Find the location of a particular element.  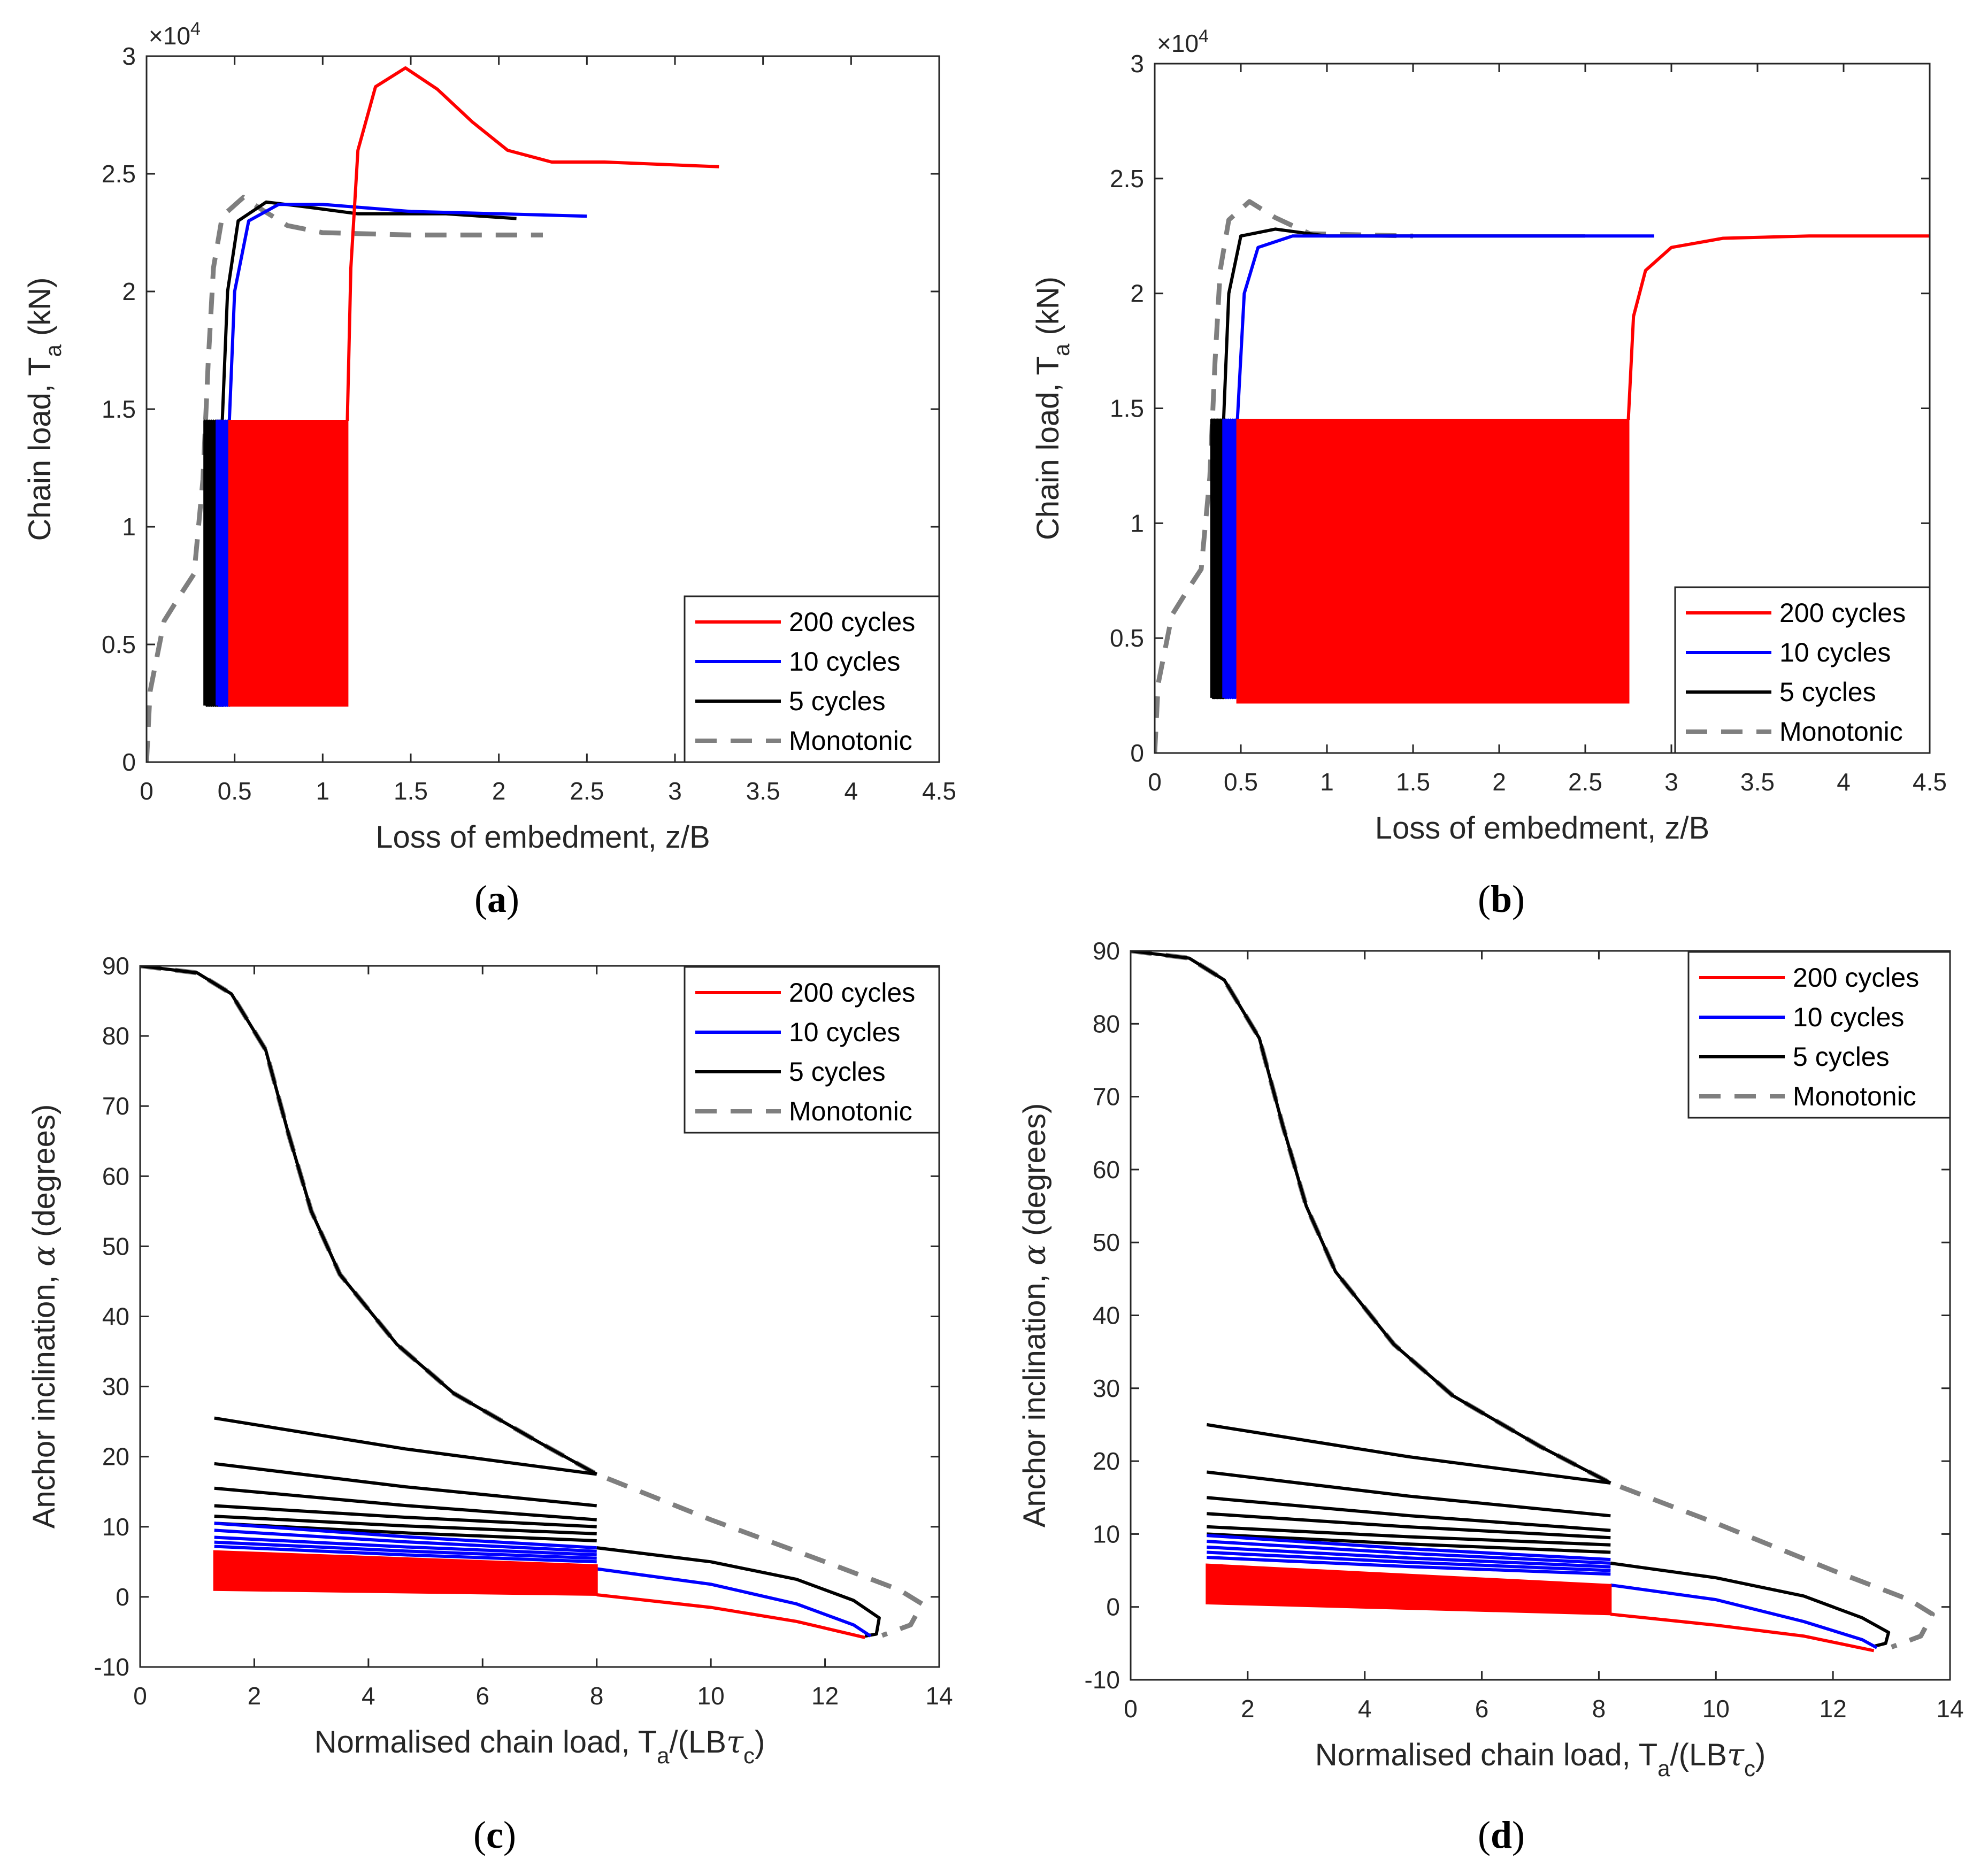

y-tick-label: 60 is located at coordinates (1106, 1170).